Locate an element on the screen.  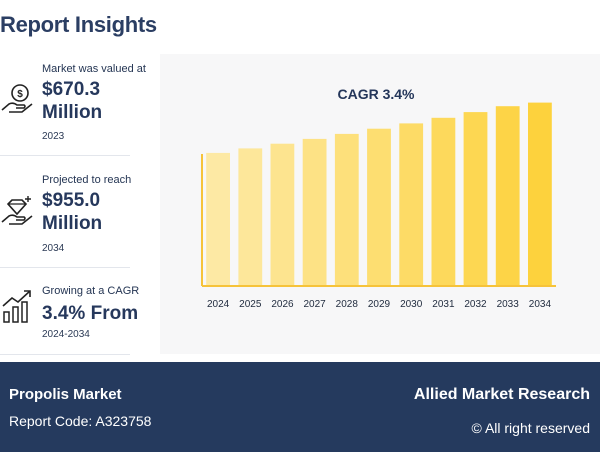
money-hand-icon: $ is located at coordinates (17, 98).